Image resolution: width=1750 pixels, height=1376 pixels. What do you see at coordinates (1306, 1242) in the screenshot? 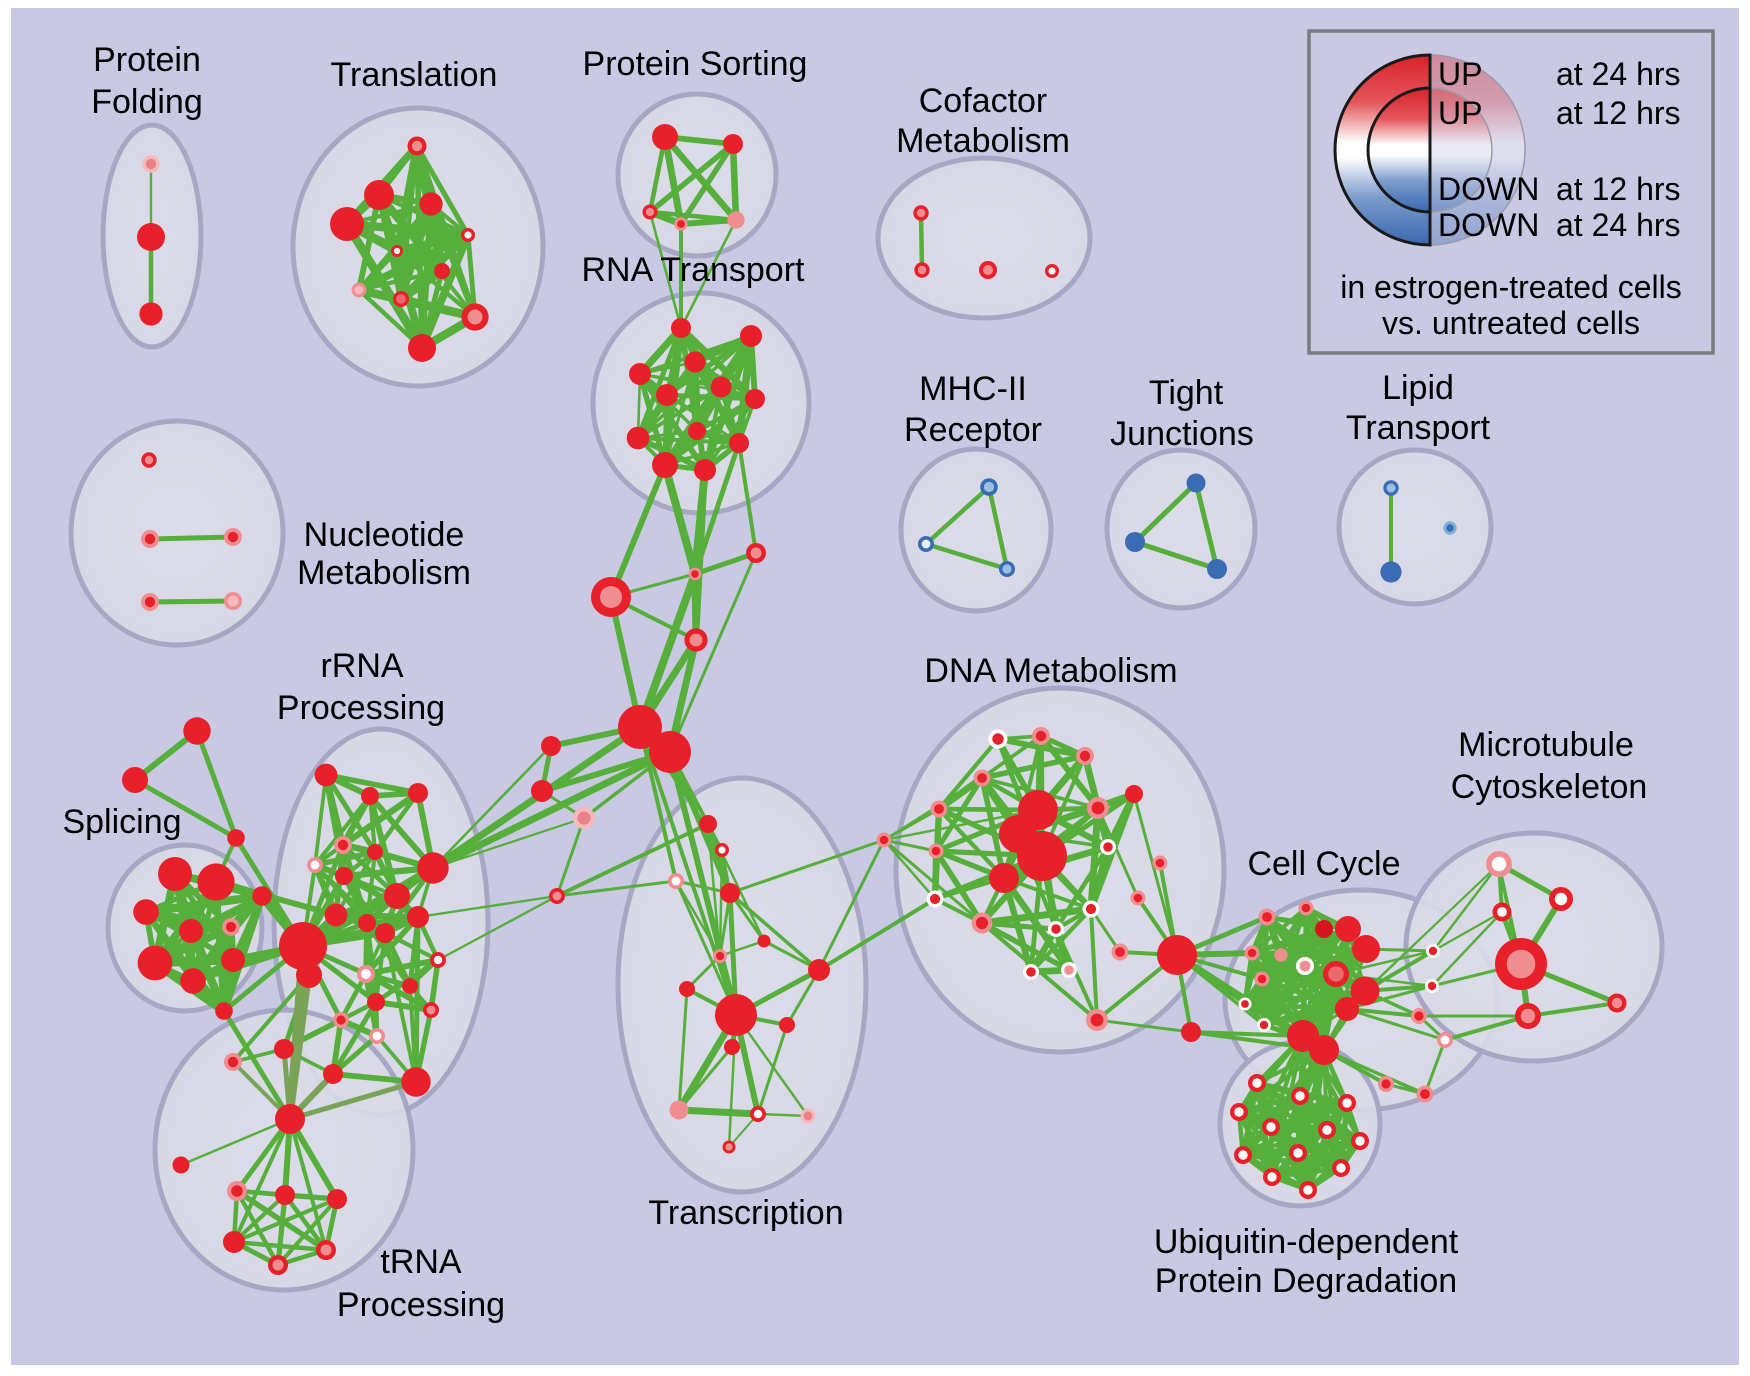
I see `svg-text: Ubiquitin-dependent` at bounding box center [1306, 1242].